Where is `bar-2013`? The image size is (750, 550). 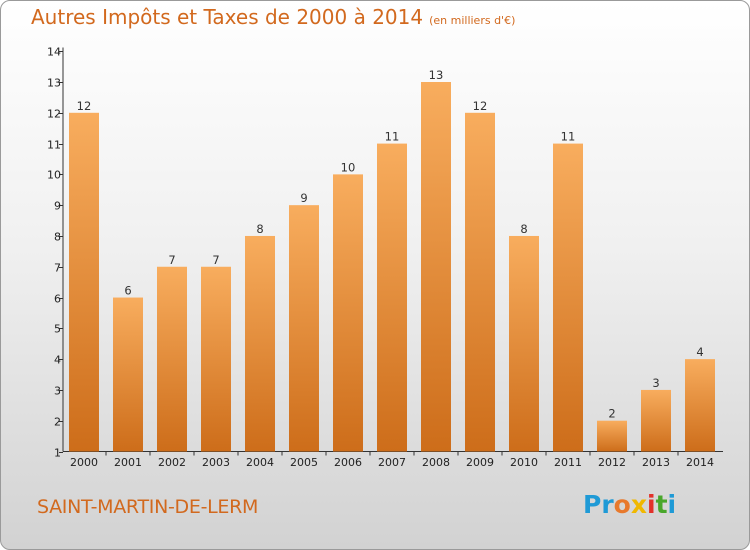 bar-2013 is located at coordinates (656, 420).